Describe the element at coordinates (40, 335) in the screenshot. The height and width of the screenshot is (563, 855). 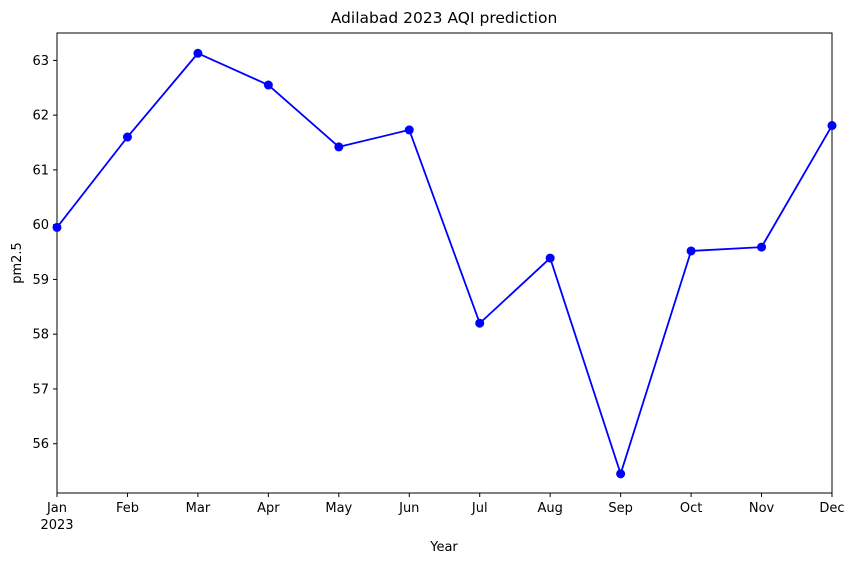
I see `y-tick-label: 58` at that location.